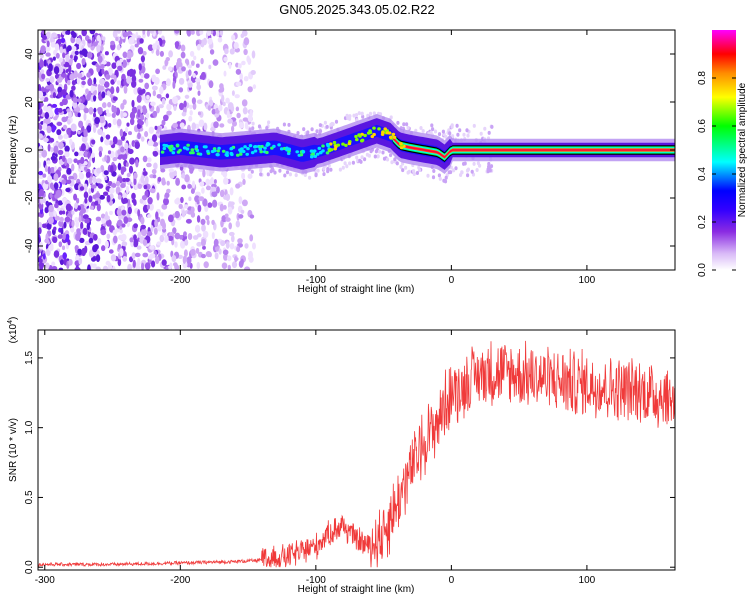 This screenshot has width=750, height=600. What do you see at coordinates (316, 580) in the screenshot?
I see `snr-x-tick-label: -100` at bounding box center [316, 580].